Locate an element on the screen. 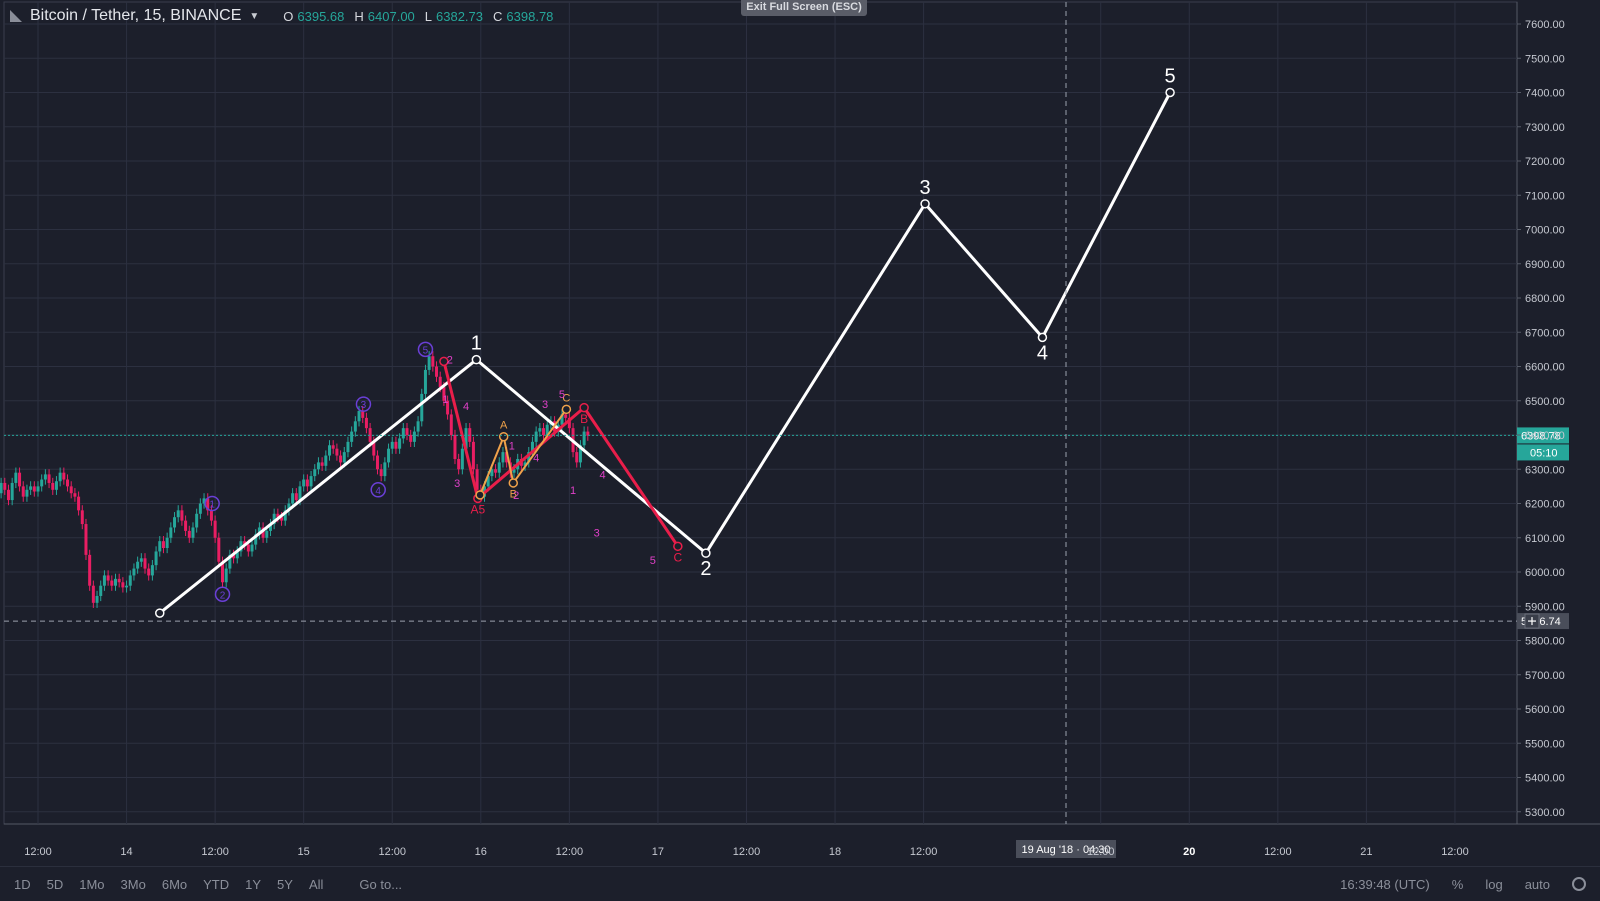  range-1d-button: 1D is located at coordinates (22, 884).